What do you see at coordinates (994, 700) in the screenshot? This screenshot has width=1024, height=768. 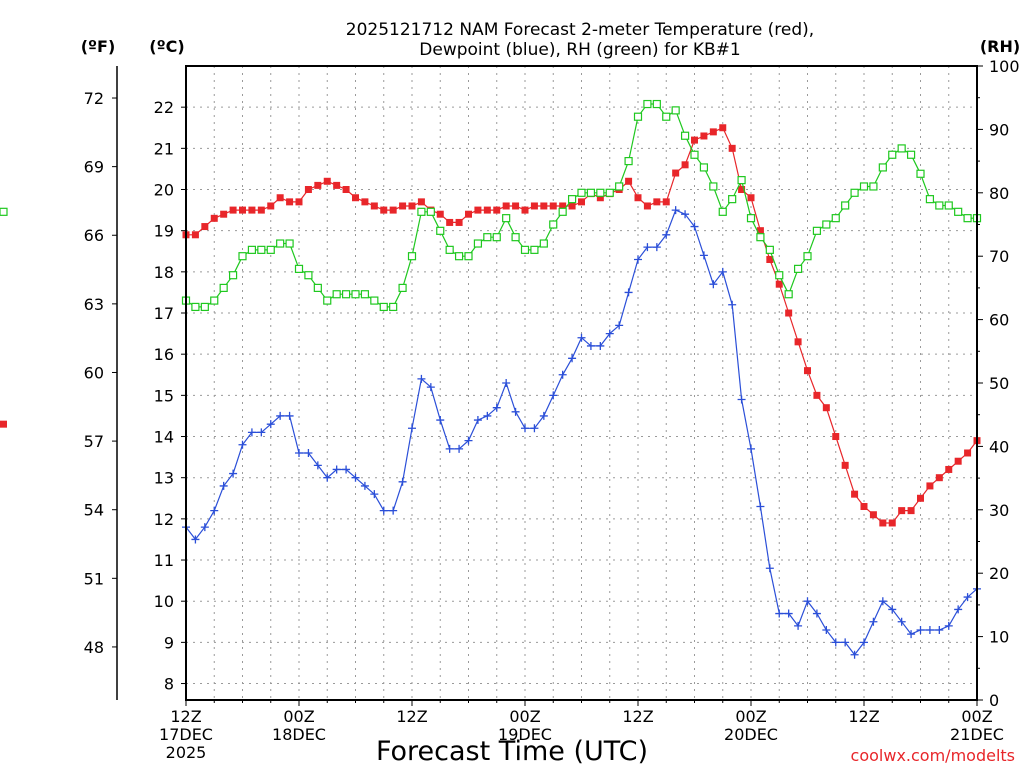 I see `rh-tick-label: 0` at bounding box center [994, 700].